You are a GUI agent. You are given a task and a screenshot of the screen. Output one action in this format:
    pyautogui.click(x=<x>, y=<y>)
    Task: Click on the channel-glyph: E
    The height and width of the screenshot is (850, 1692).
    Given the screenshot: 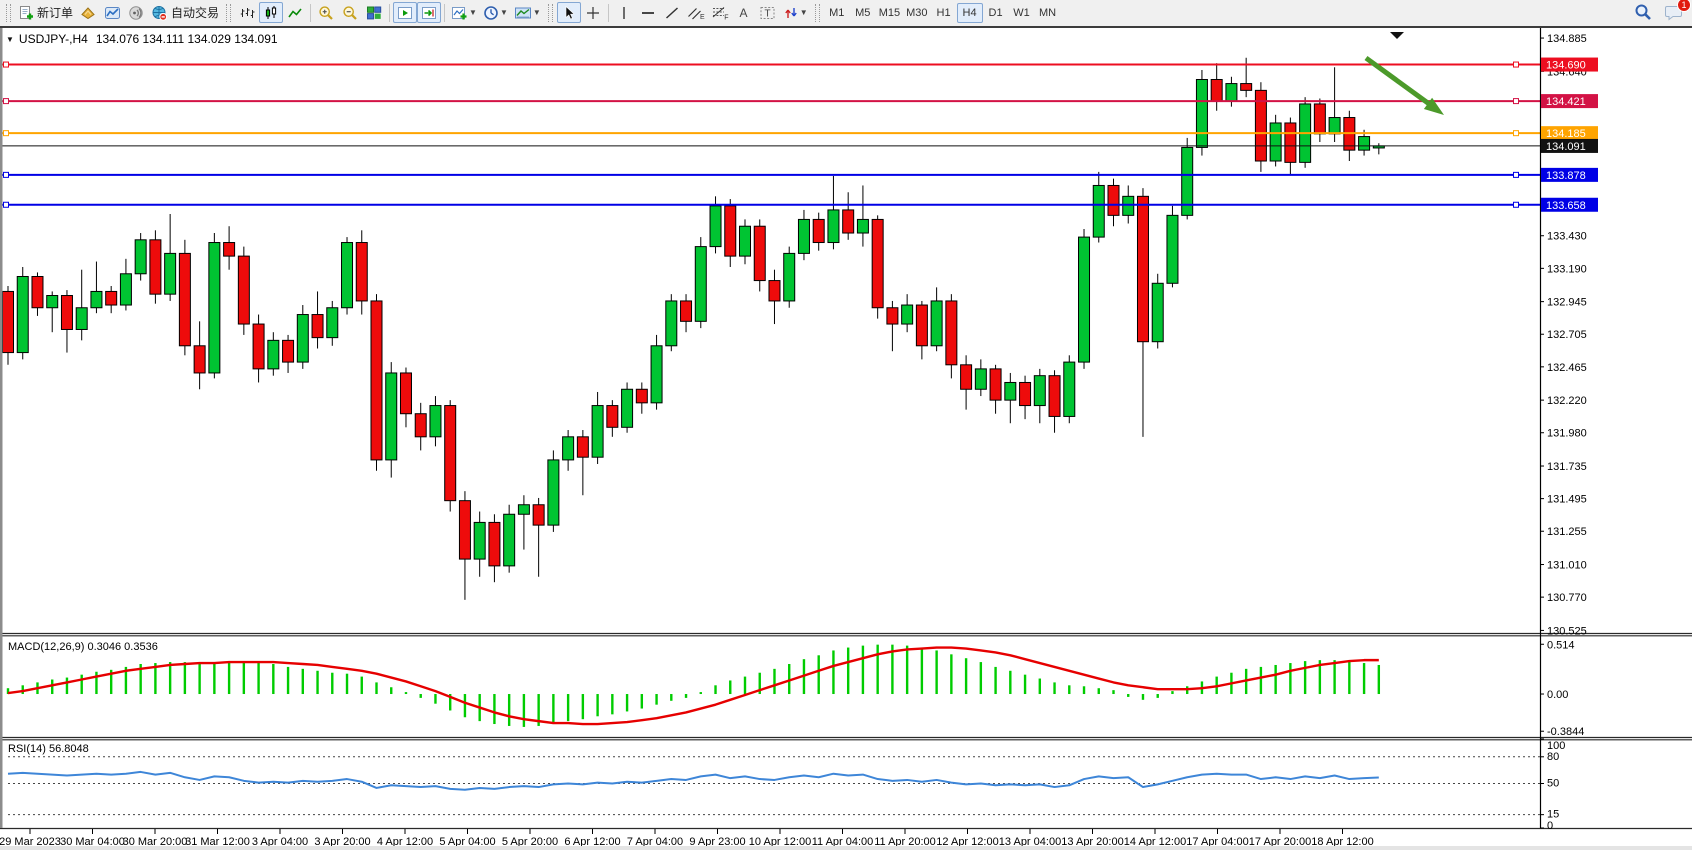 What is the action you would take?
    pyautogui.click(x=702, y=17)
    